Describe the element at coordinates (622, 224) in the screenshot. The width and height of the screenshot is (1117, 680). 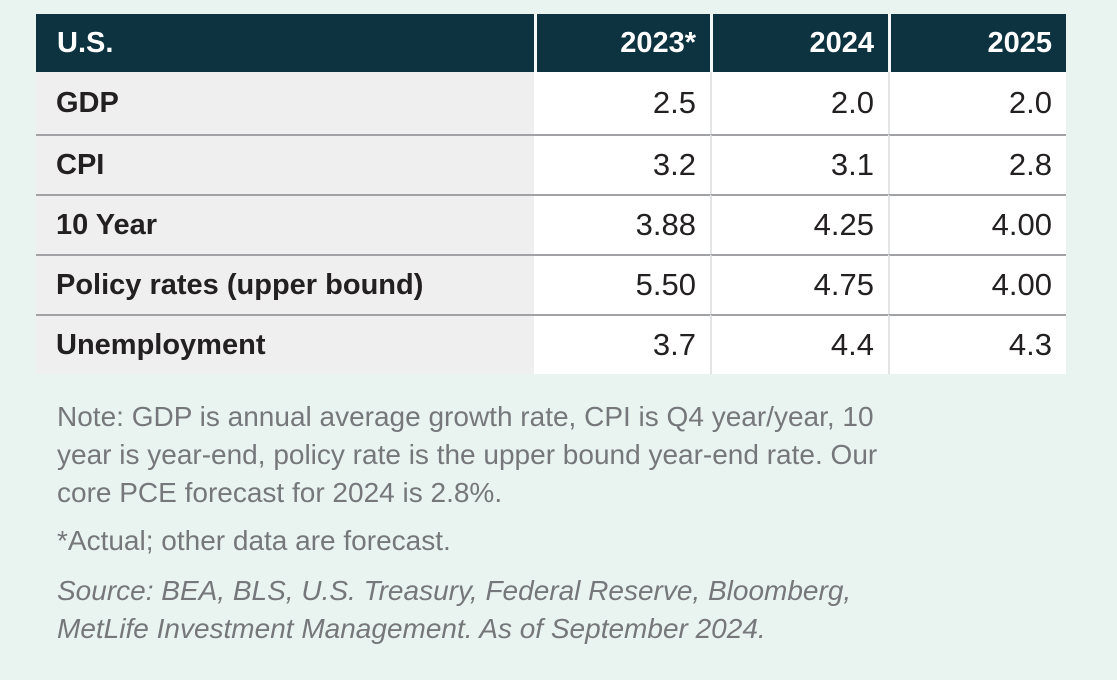
I see `ten-year-2023-value: 3.88` at that location.